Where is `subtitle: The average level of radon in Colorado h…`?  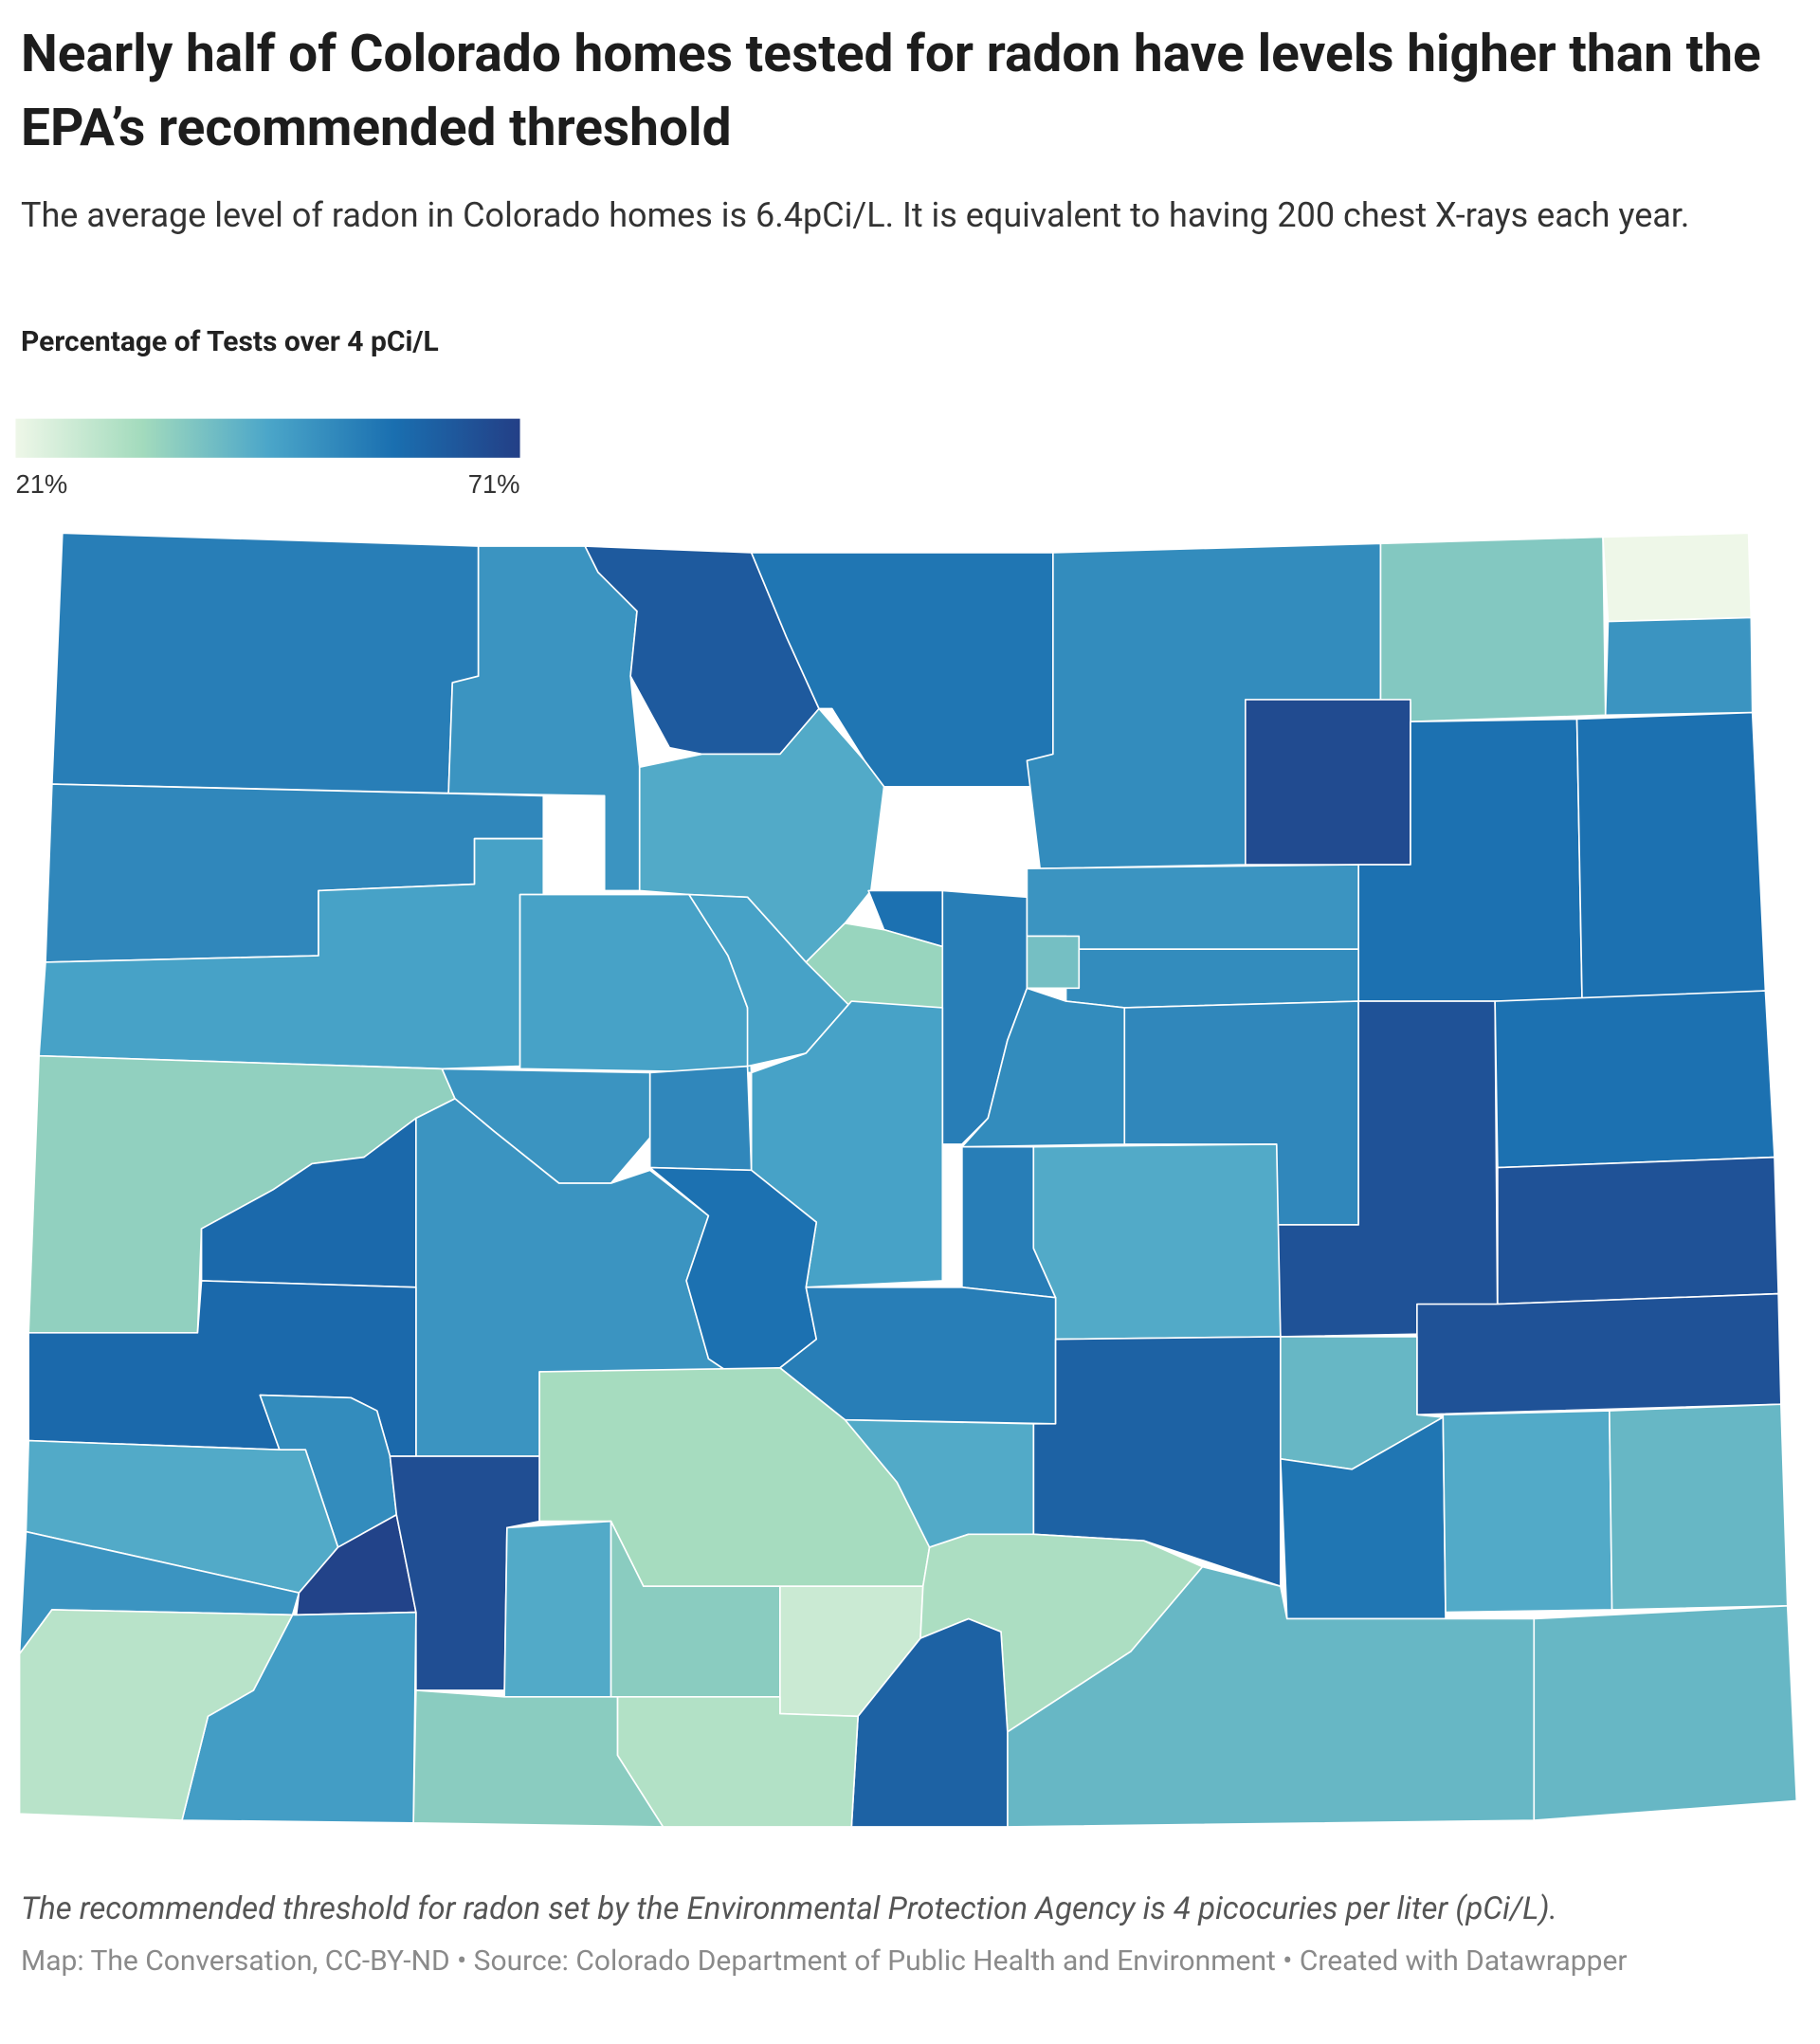
subtitle: The average level of radon in Colorado h… is located at coordinates (855, 215).